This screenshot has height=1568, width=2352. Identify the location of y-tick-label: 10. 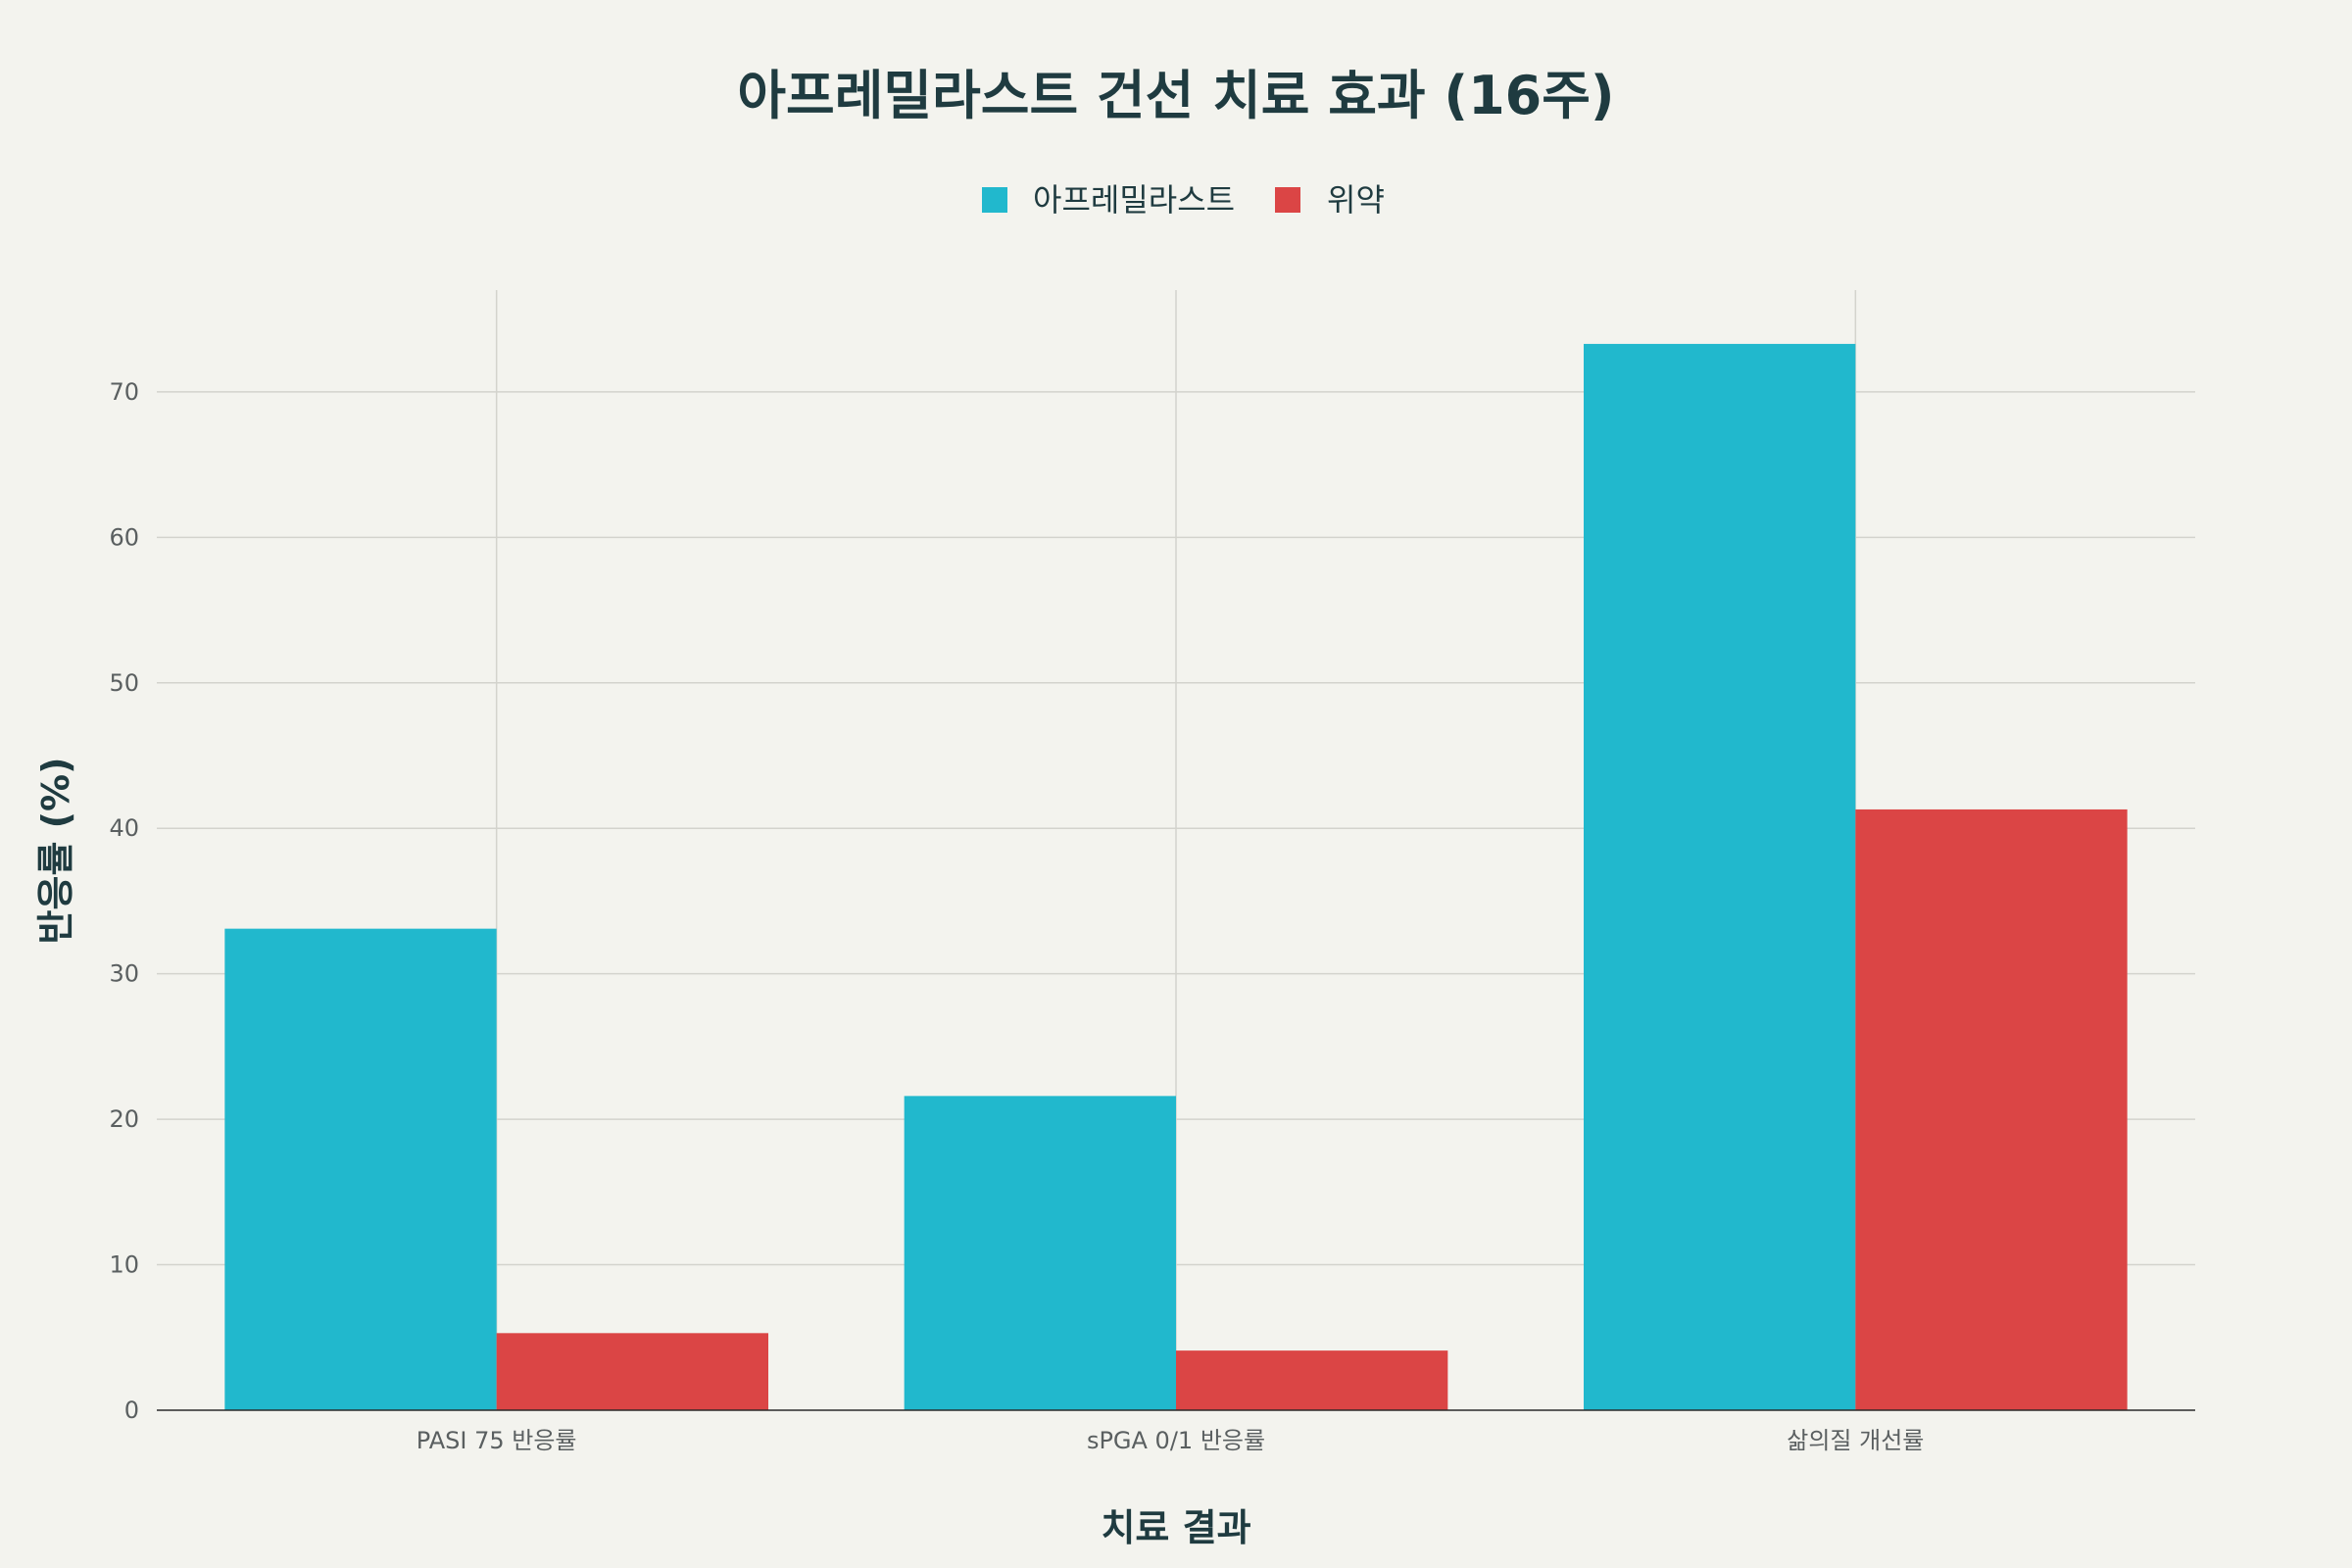
(124, 1265).